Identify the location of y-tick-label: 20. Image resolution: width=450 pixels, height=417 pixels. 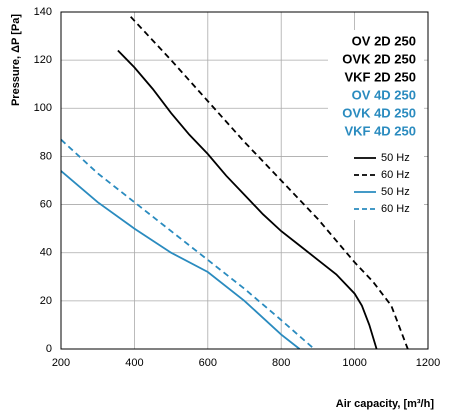
(46, 301).